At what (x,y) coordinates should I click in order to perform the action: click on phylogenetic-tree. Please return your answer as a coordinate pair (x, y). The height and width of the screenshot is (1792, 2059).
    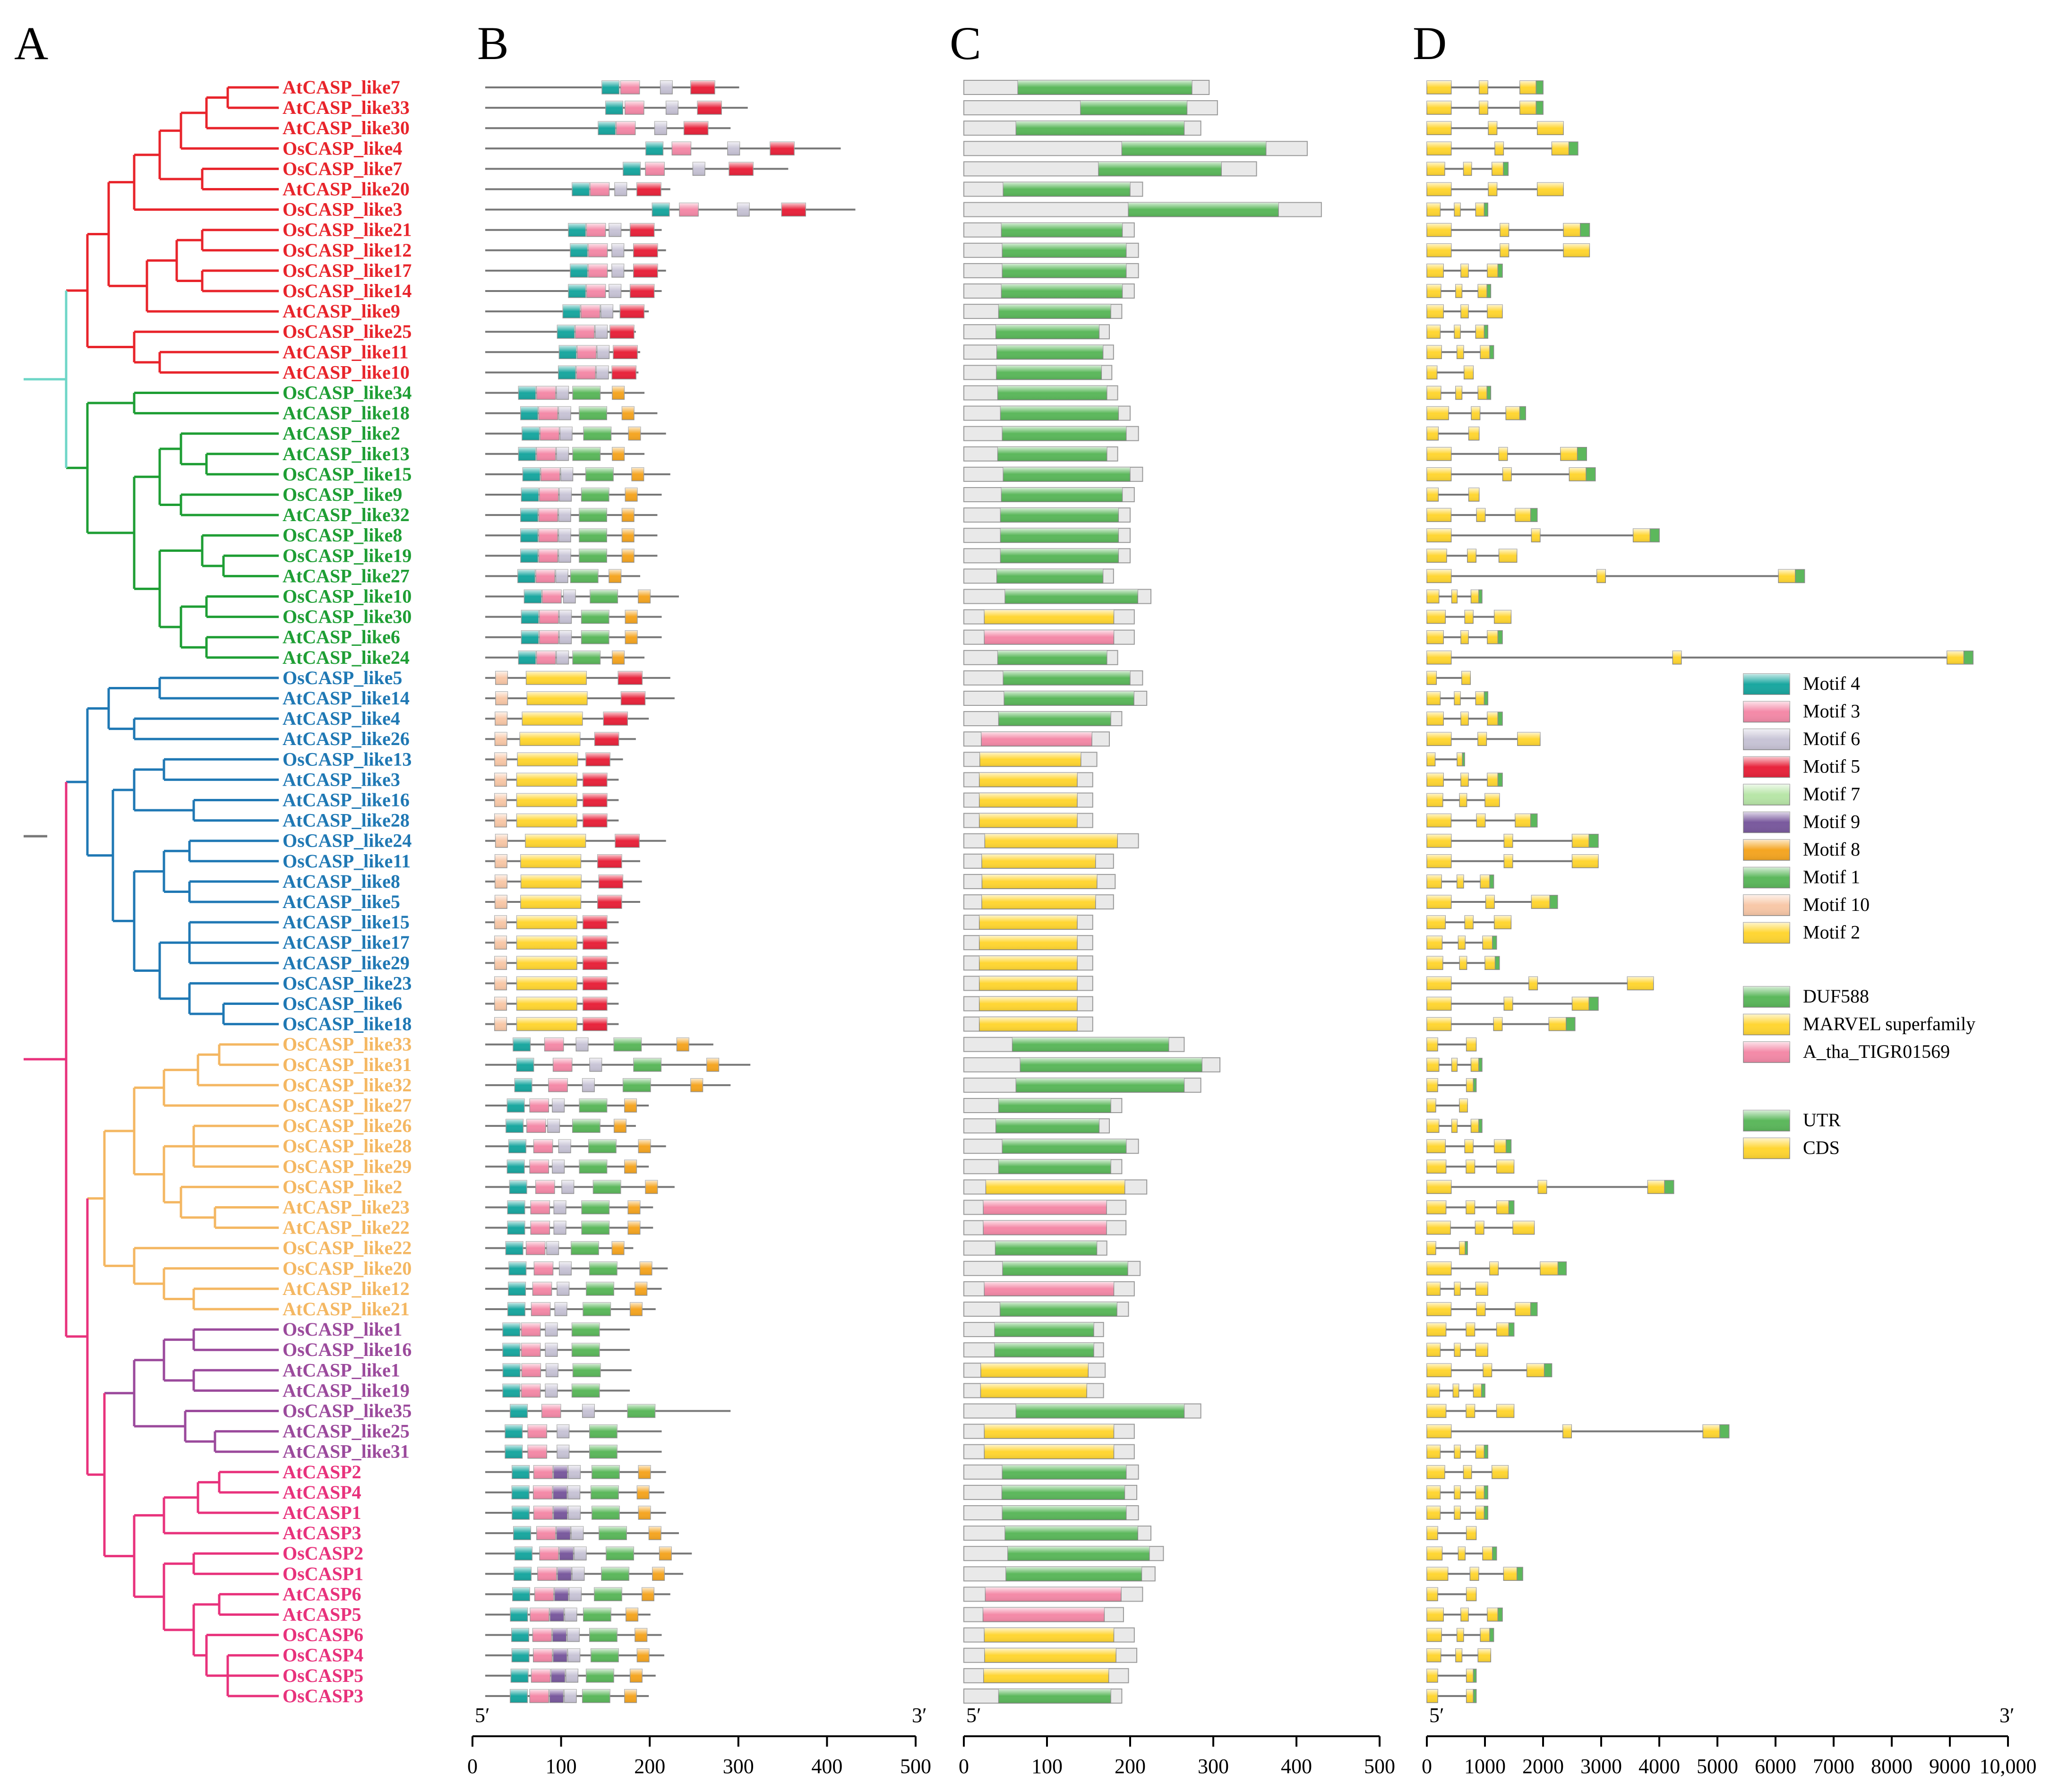
    Looking at the image, I should click on (152, 892).